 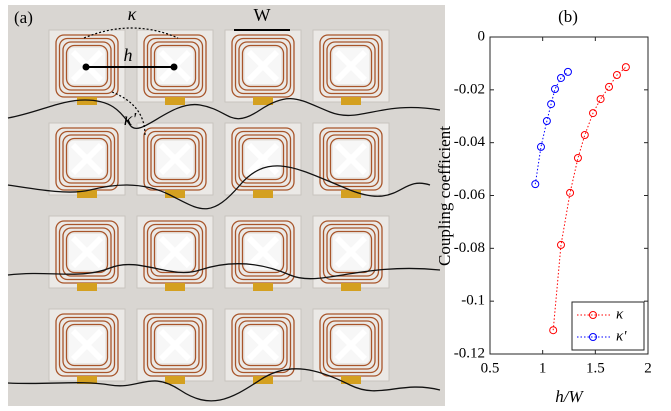 What do you see at coordinates (469, 248) in the screenshot?
I see `y-tick-label: -0.08` at bounding box center [469, 248].